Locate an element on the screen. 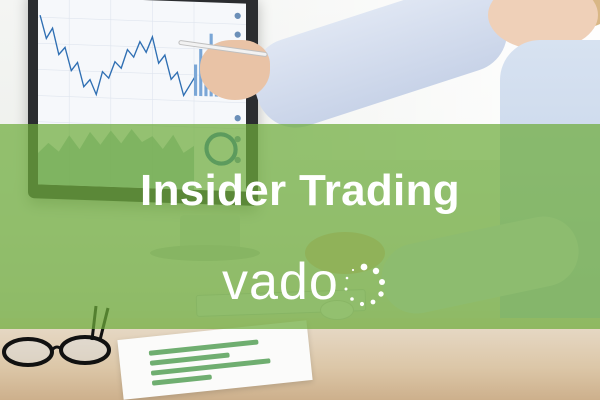  logo-wordmark: vado is located at coordinates (280, 282).